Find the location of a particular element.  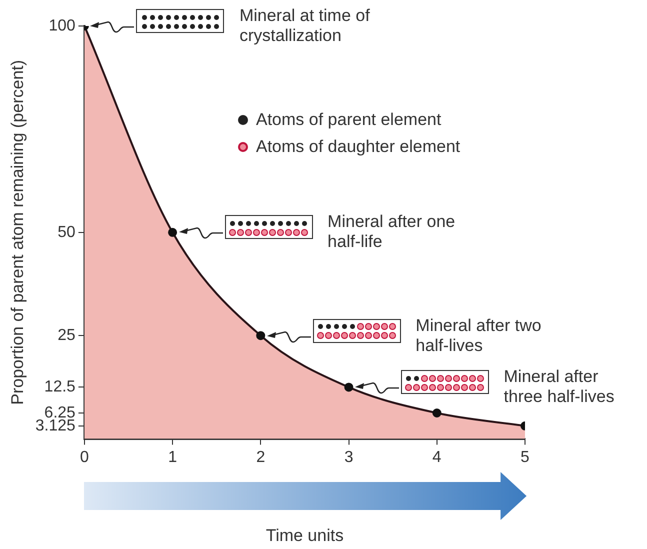

y-tick-label: 50 is located at coordinates (67, 232).